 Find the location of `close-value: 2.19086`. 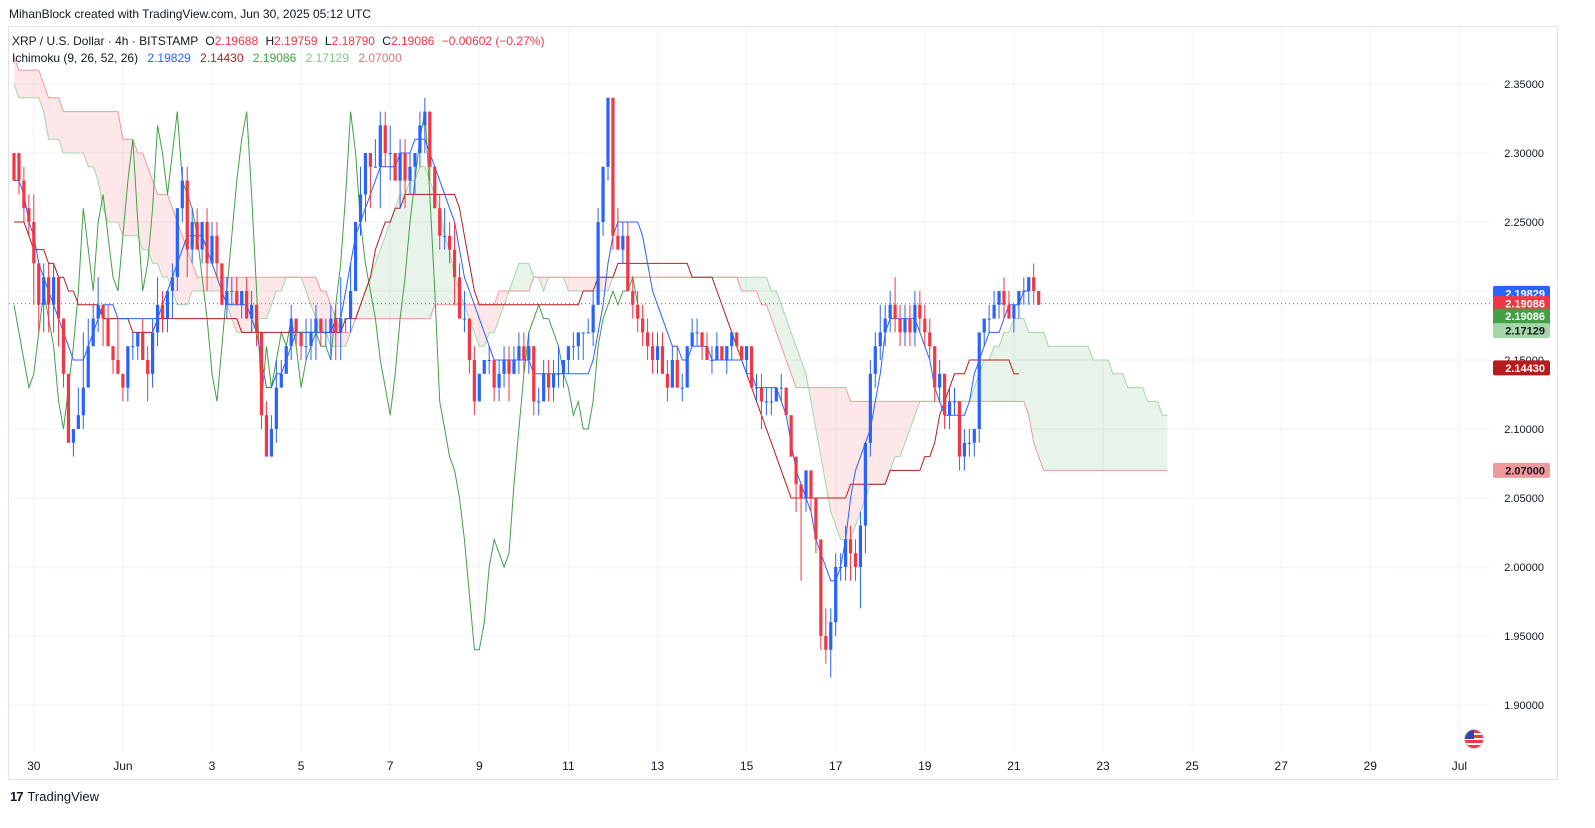

close-value: 2.19086 is located at coordinates (412, 41).